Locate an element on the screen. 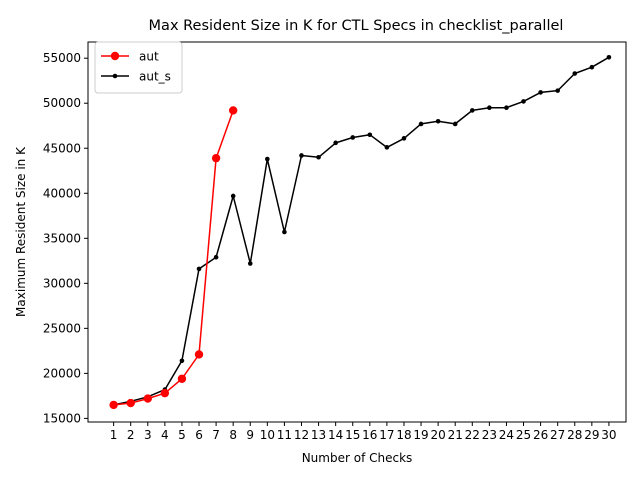  x-axis-label: Number of Checks is located at coordinates (357, 458).